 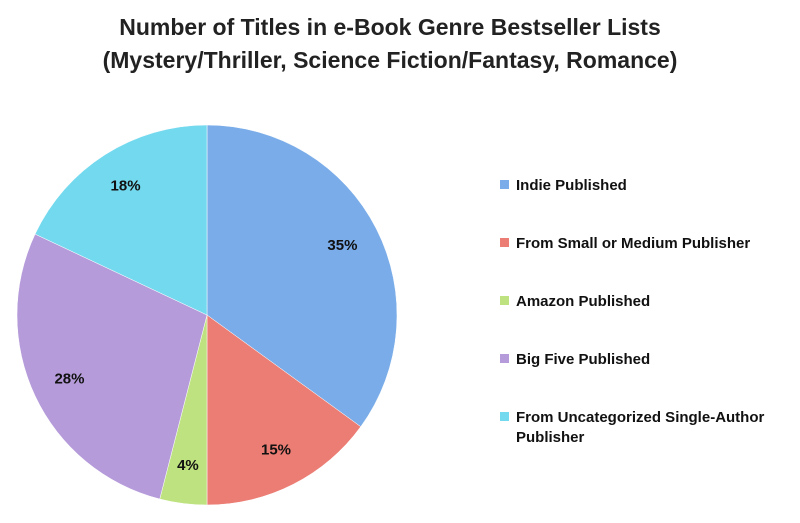 I want to click on legend-item: Amazon Published, so click(x=645, y=321).